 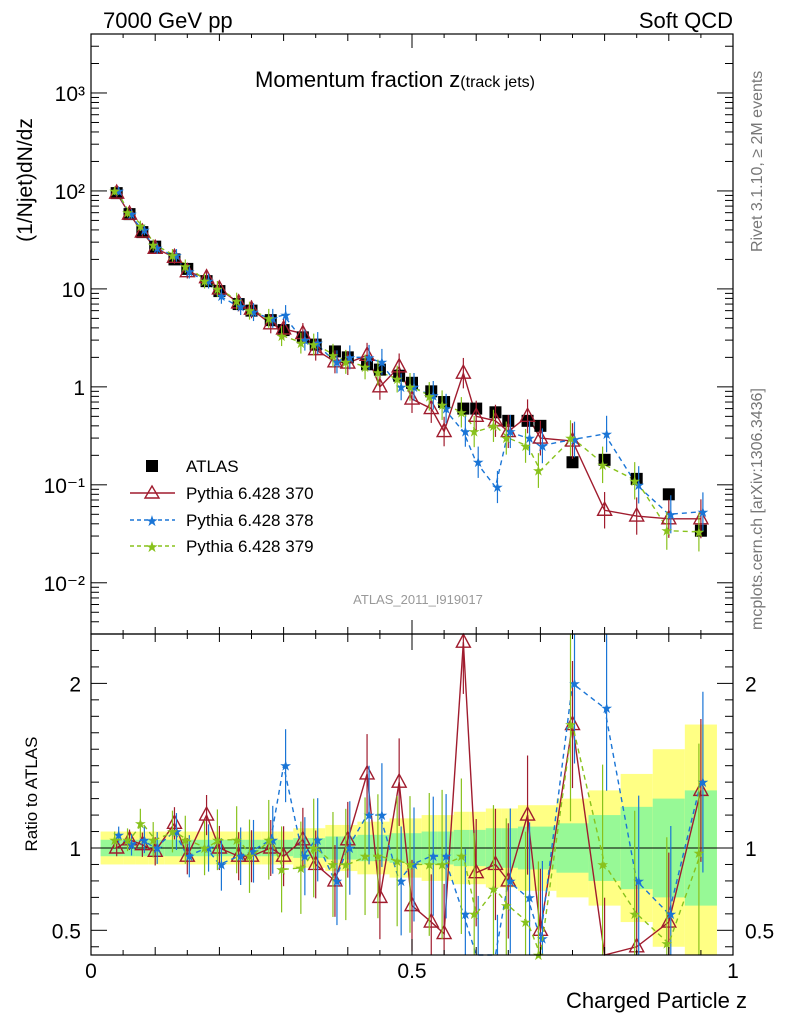 What do you see at coordinates (250, 546) in the screenshot?
I see `legend-label-379: Pythia 6.428 379` at bounding box center [250, 546].